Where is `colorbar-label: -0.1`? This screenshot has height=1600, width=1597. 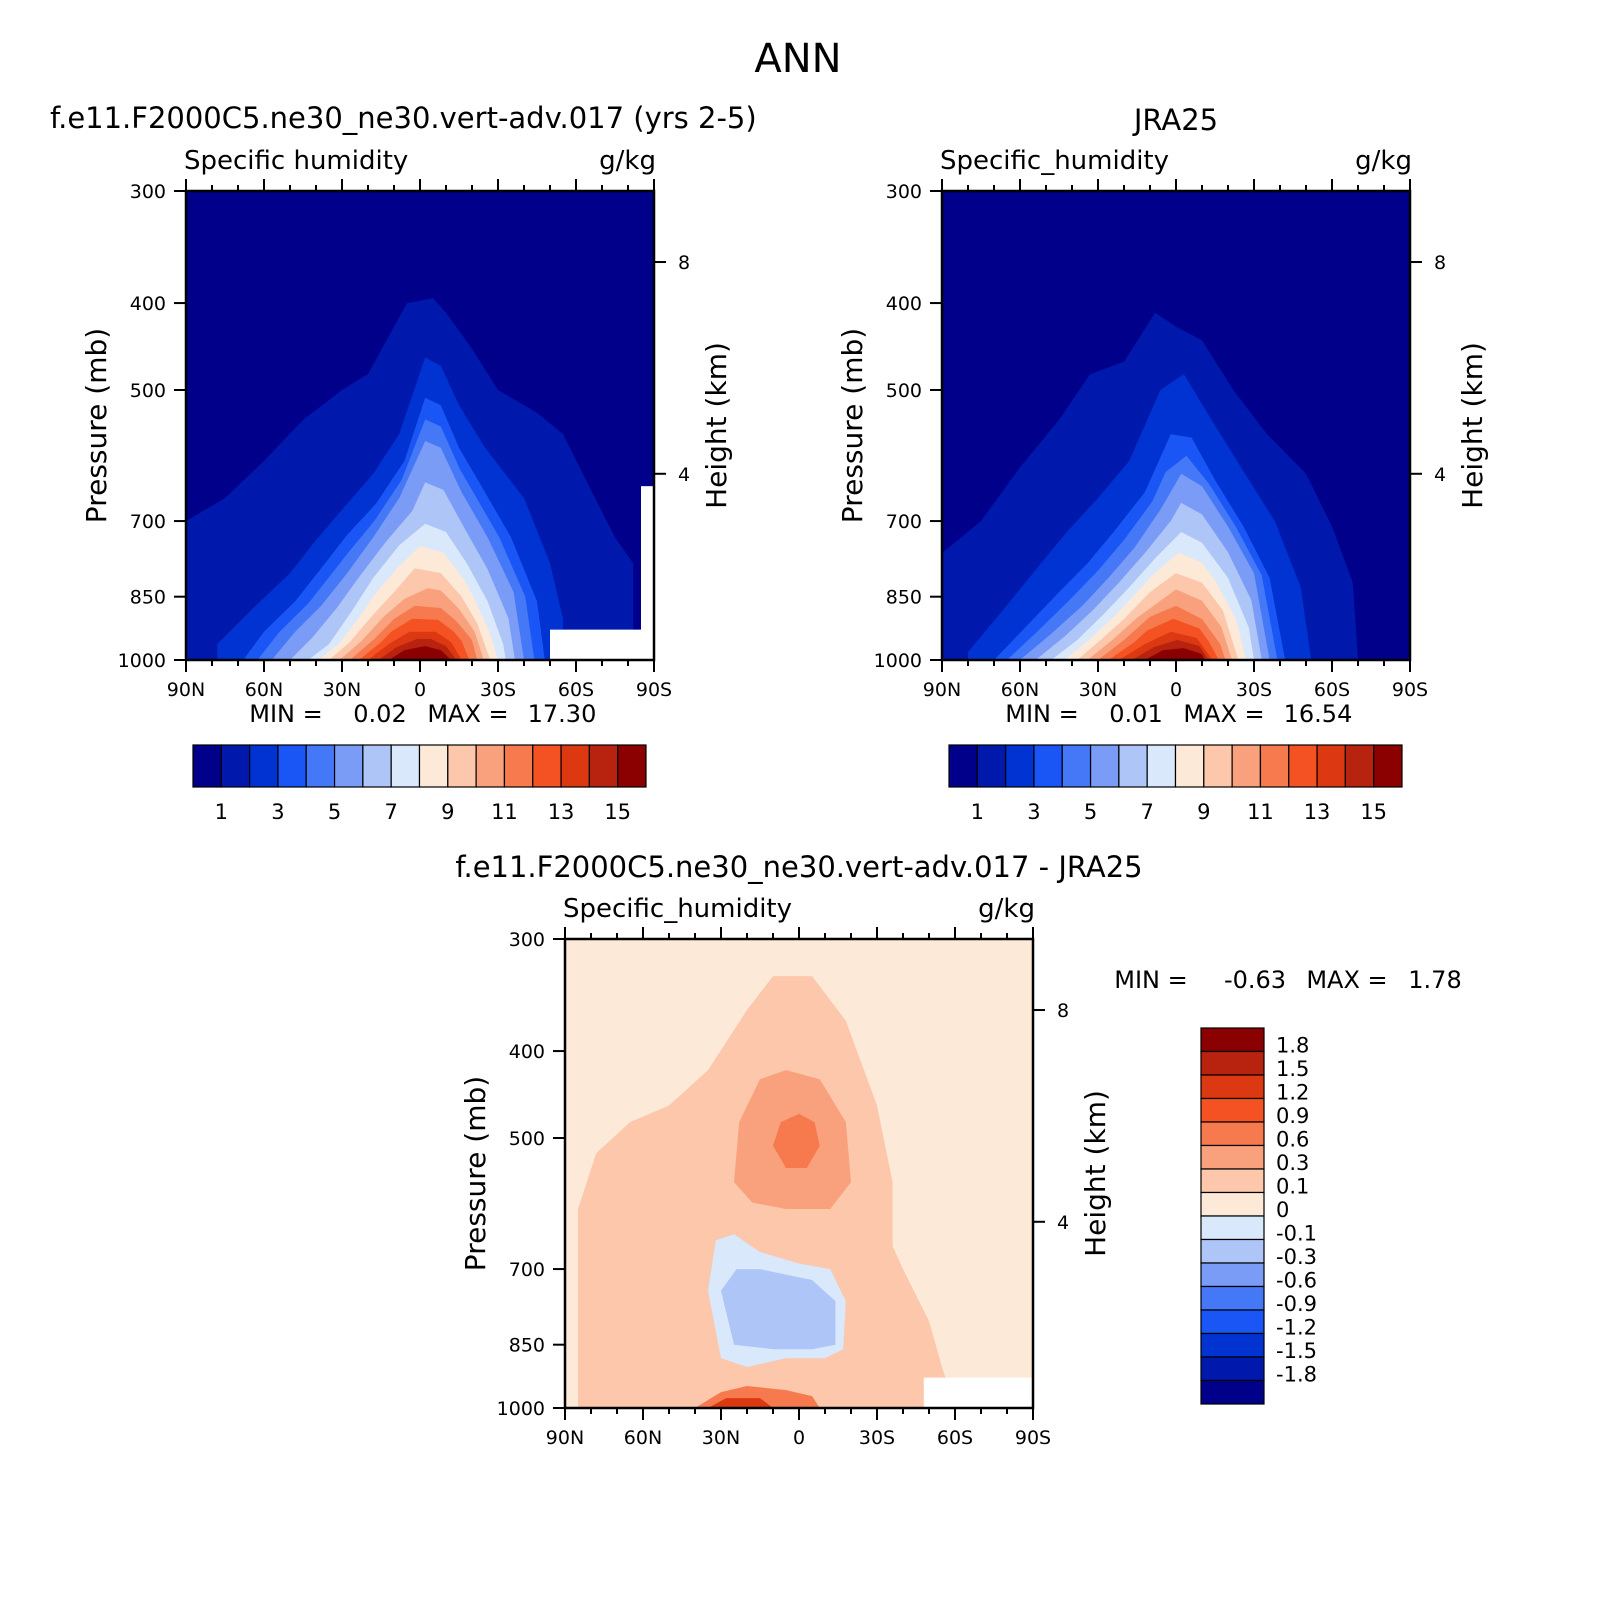
colorbar-label: -0.1 is located at coordinates (1296, 1234).